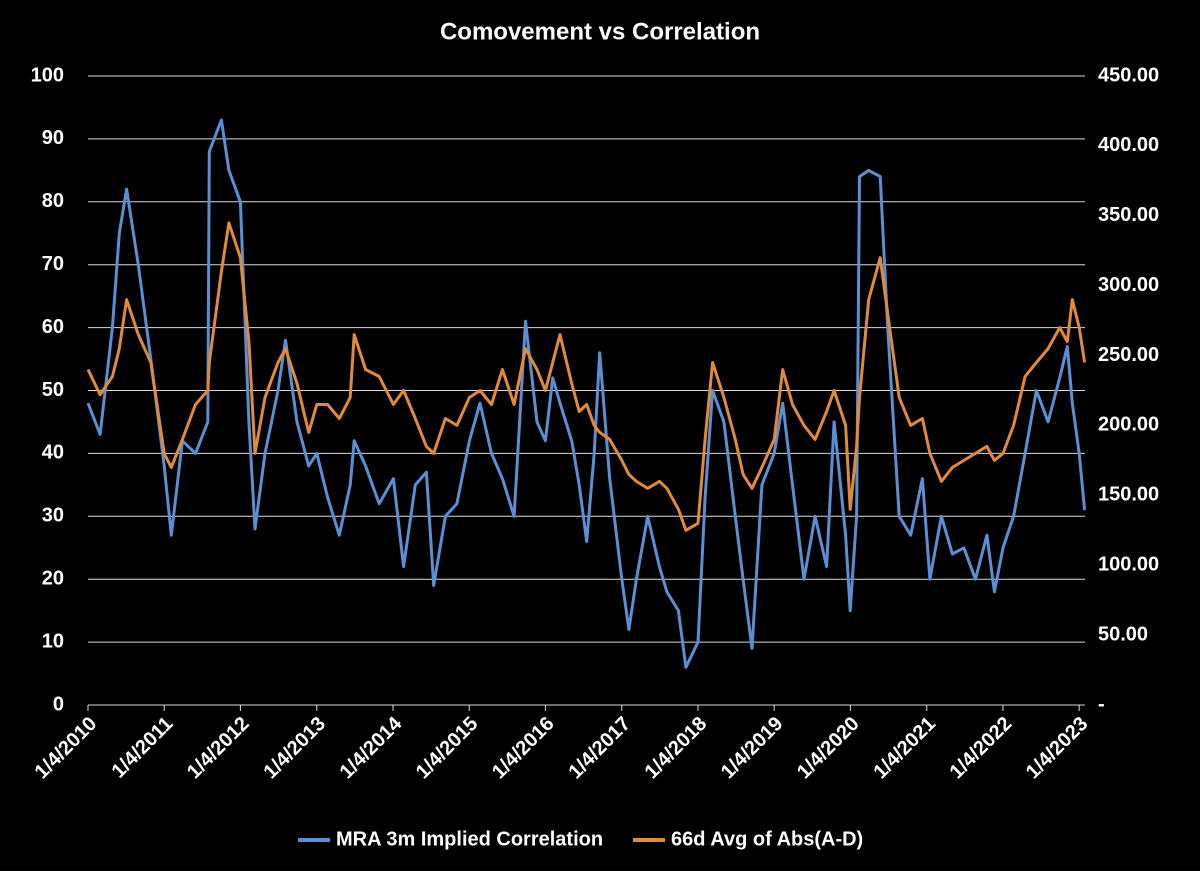 The width and height of the screenshot is (1200, 871). I want to click on y-tick-label: 80, so click(53, 201).